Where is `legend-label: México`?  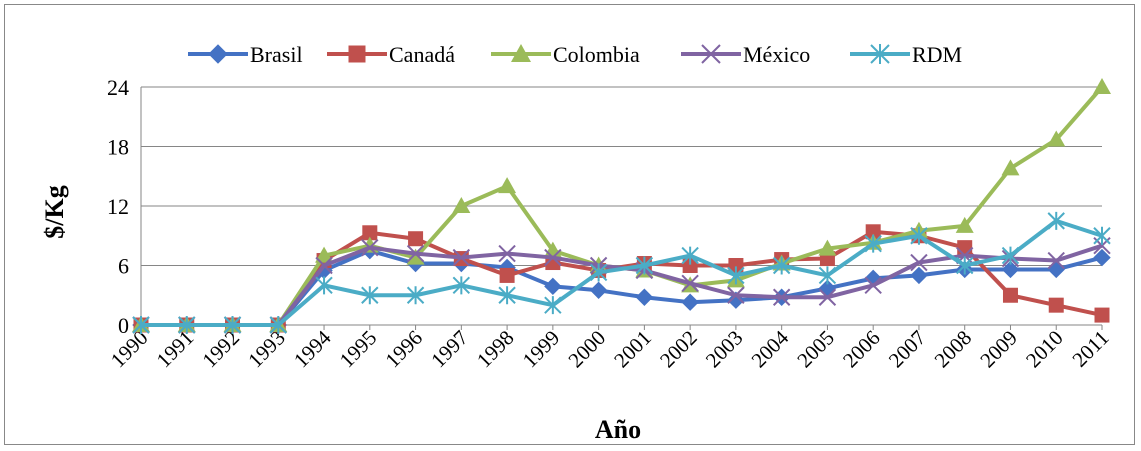
legend-label: México is located at coordinates (776, 54).